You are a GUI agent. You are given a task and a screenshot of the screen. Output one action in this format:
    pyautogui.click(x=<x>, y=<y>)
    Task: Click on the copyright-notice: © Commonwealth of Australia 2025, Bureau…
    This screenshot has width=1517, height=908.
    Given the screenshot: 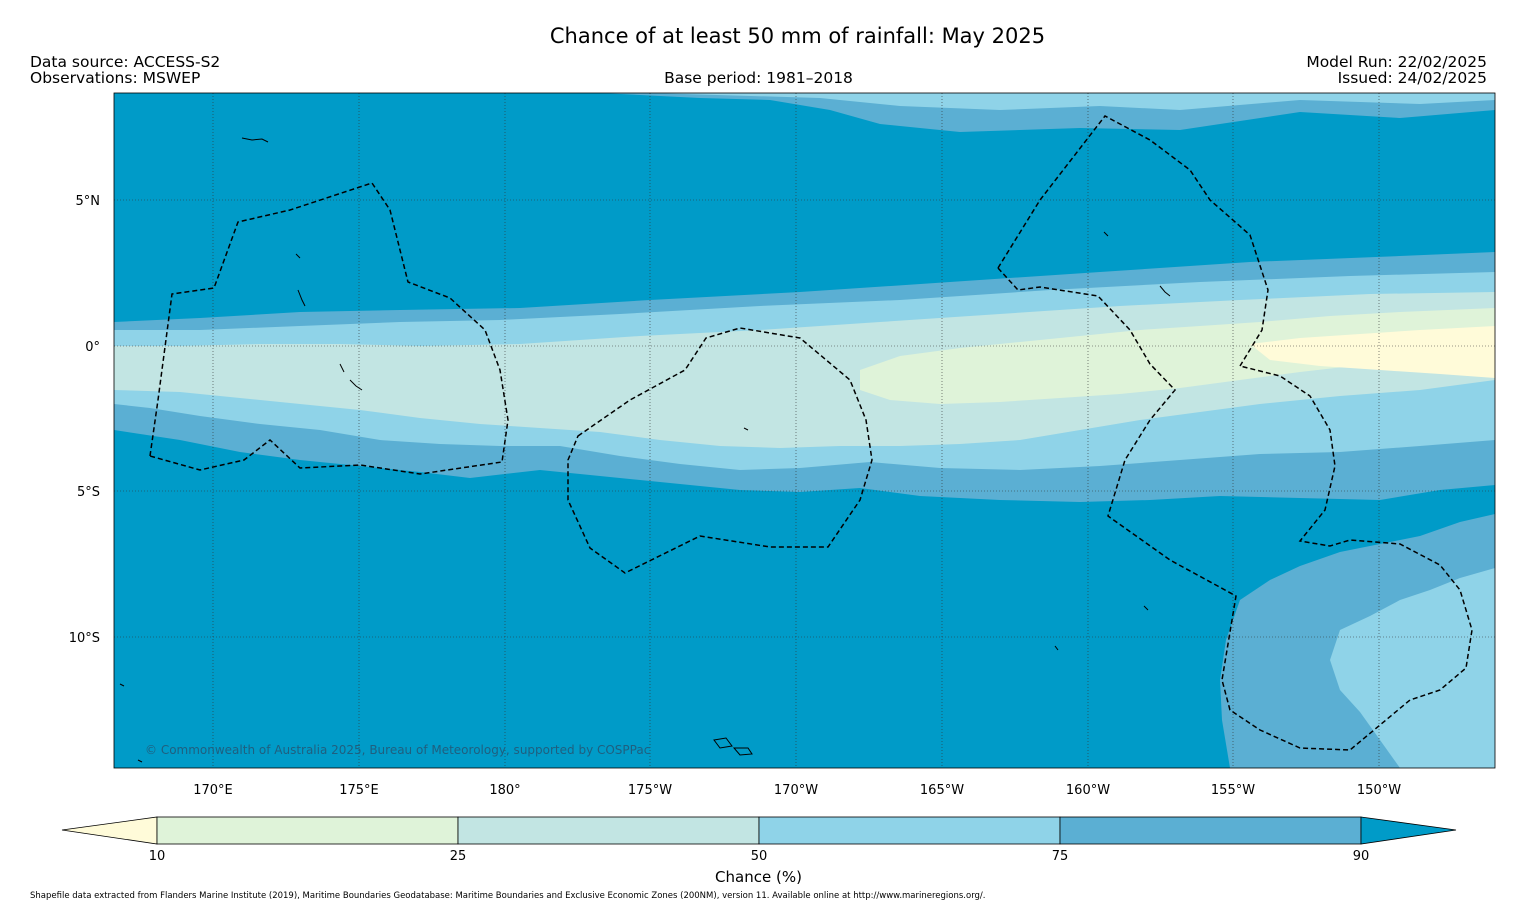 What is the action you would take?
    pyautogui.click(x=397, y=750)
    